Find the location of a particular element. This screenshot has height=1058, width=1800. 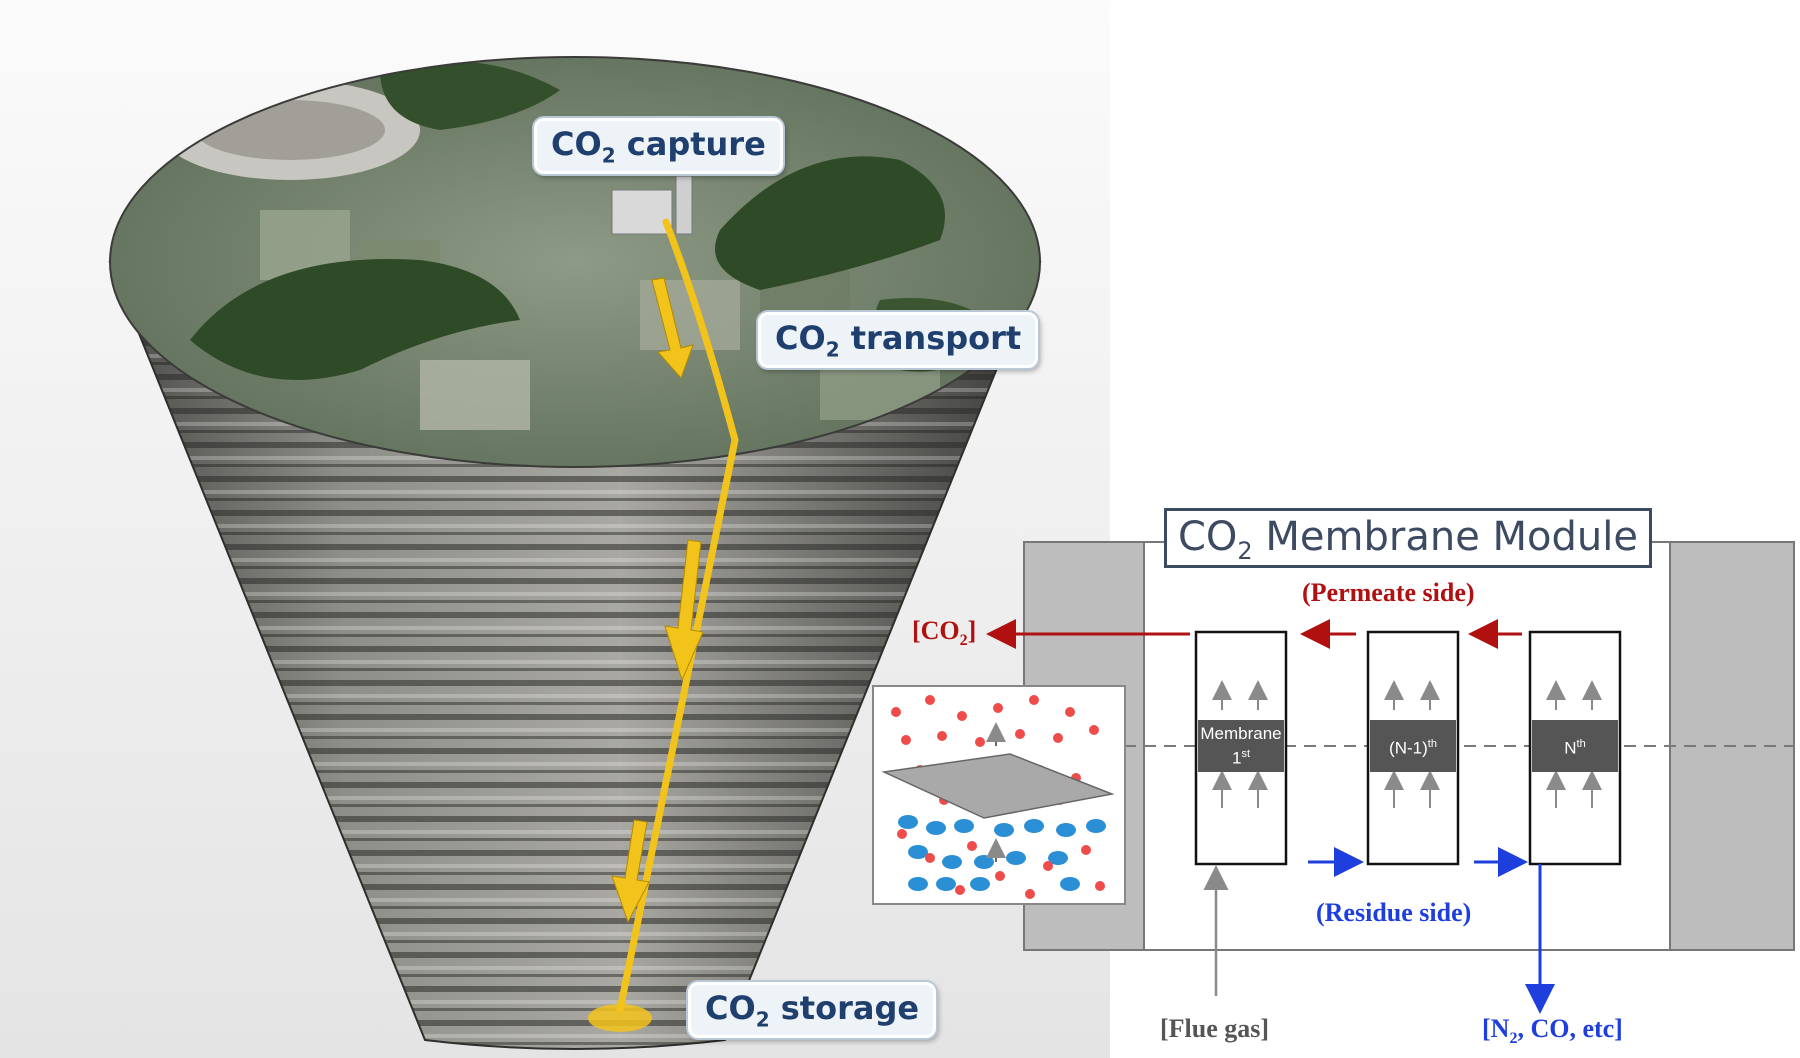

flue-gas-label: [Flue gas] is located at coordinates (1215, 1028).